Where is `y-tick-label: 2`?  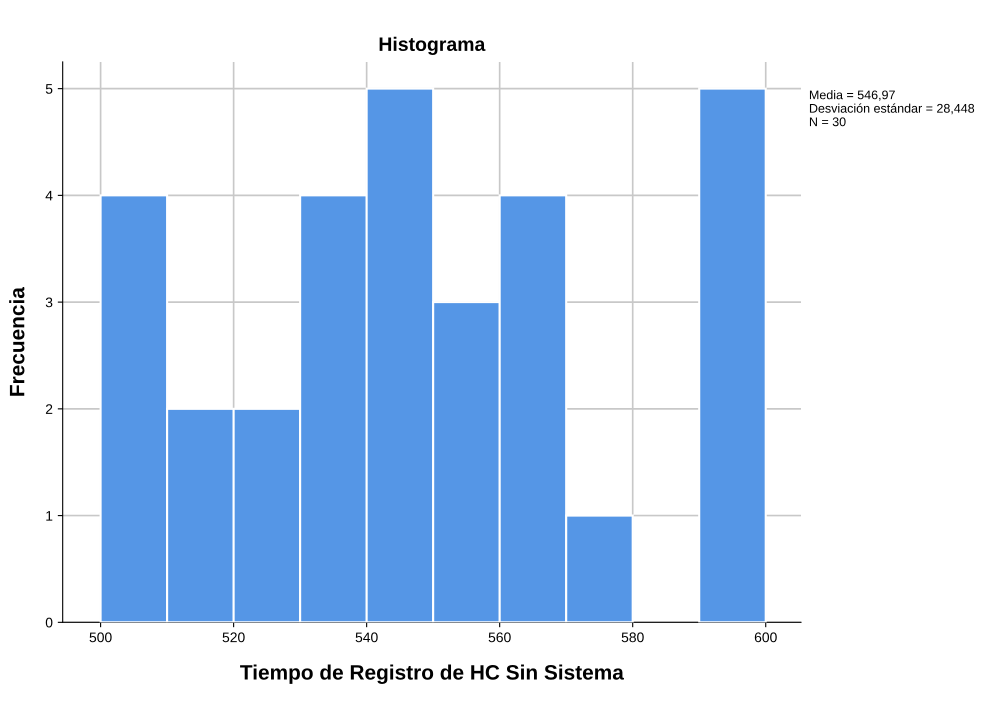 y-tick-label: 2 is located at coordinates (49, 409).